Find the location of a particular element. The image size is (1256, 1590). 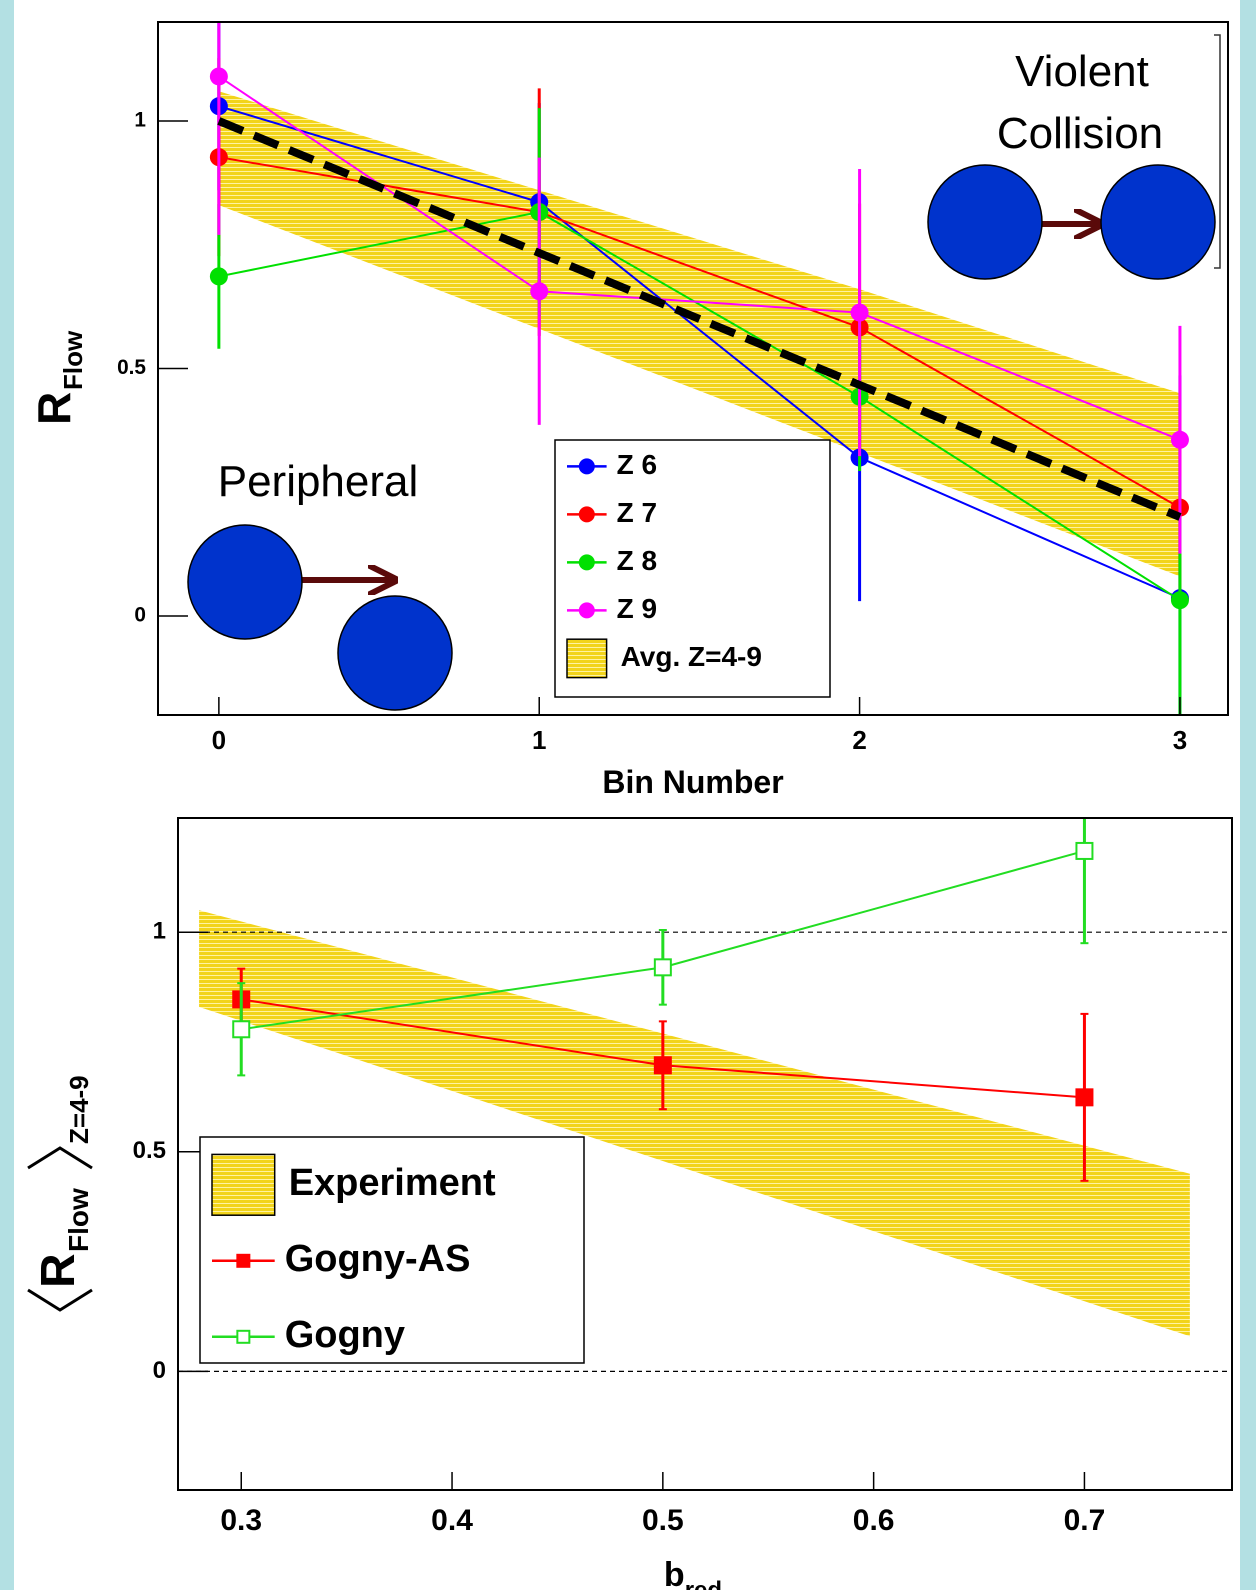

x-tick-label: 0.3 is located at coordinates (241, 1520).